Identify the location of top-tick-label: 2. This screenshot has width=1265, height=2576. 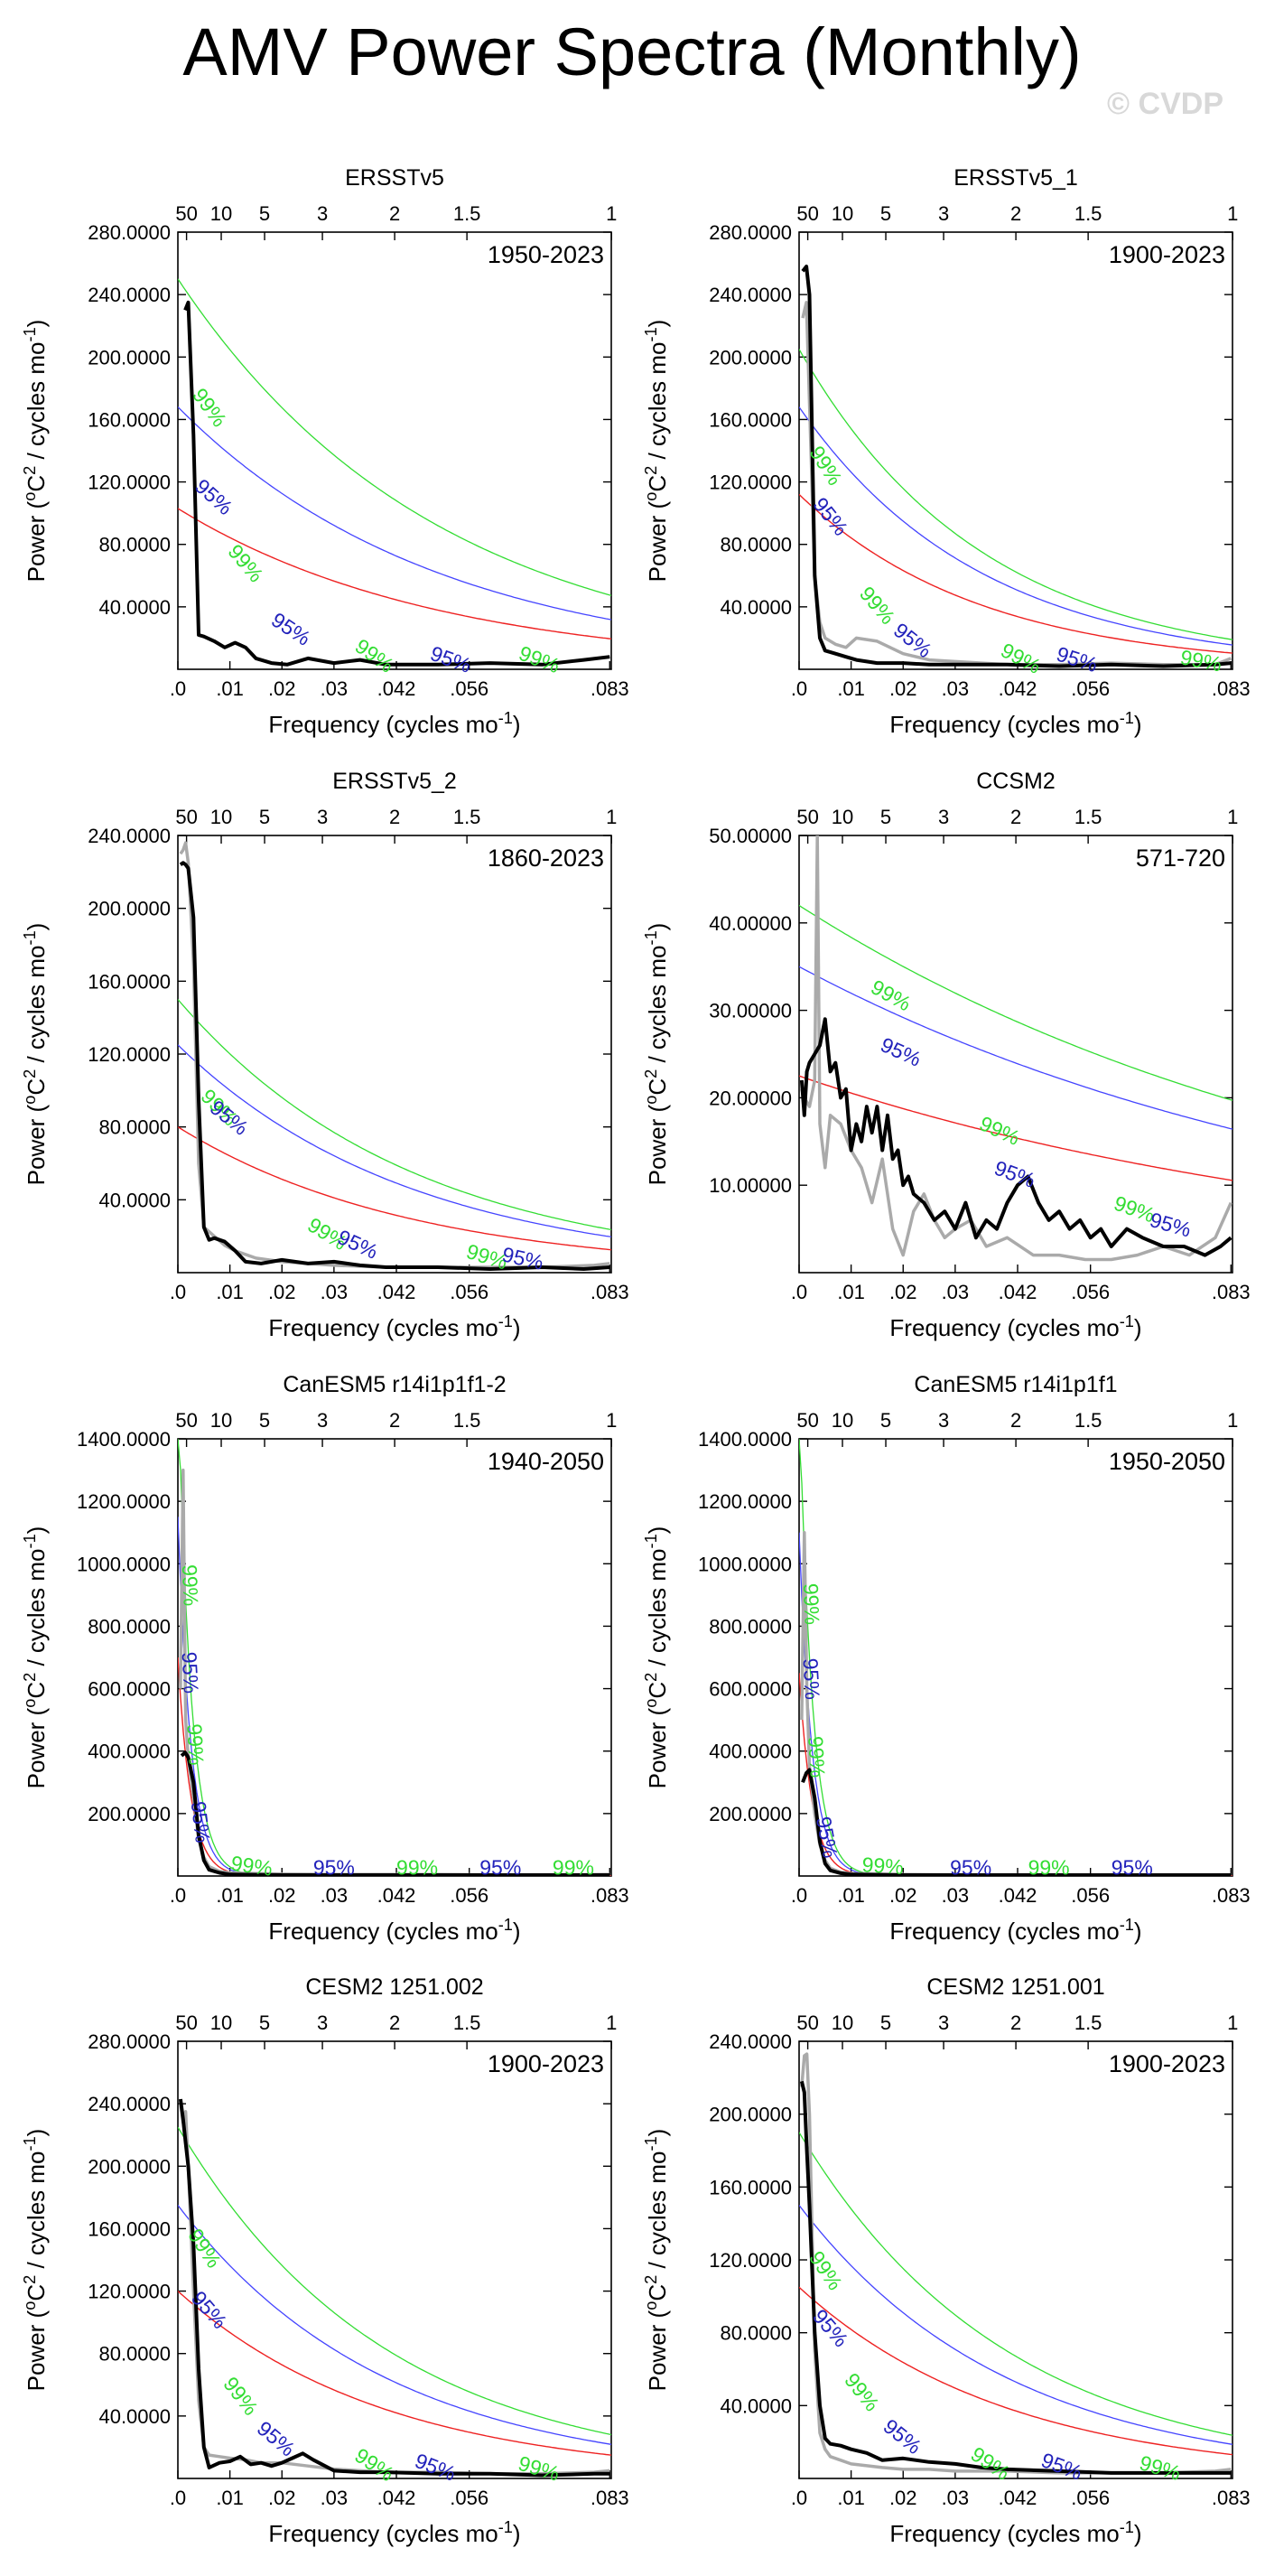
(394, 817).